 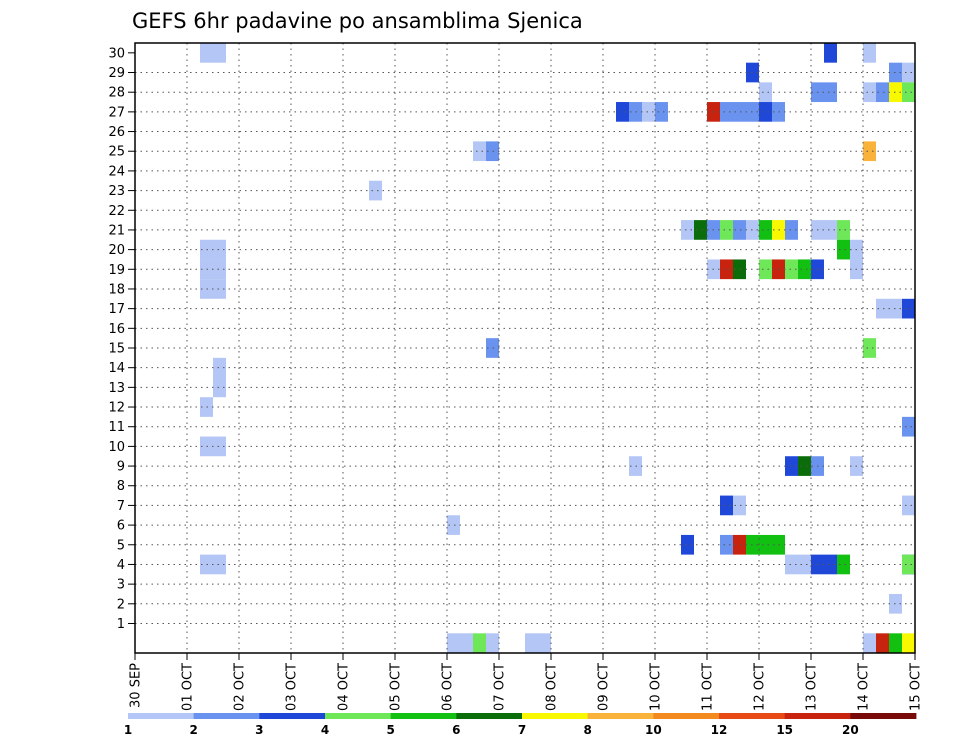 I want to click on x-tick-label: 03 OCT, so click(x=292, y=687).